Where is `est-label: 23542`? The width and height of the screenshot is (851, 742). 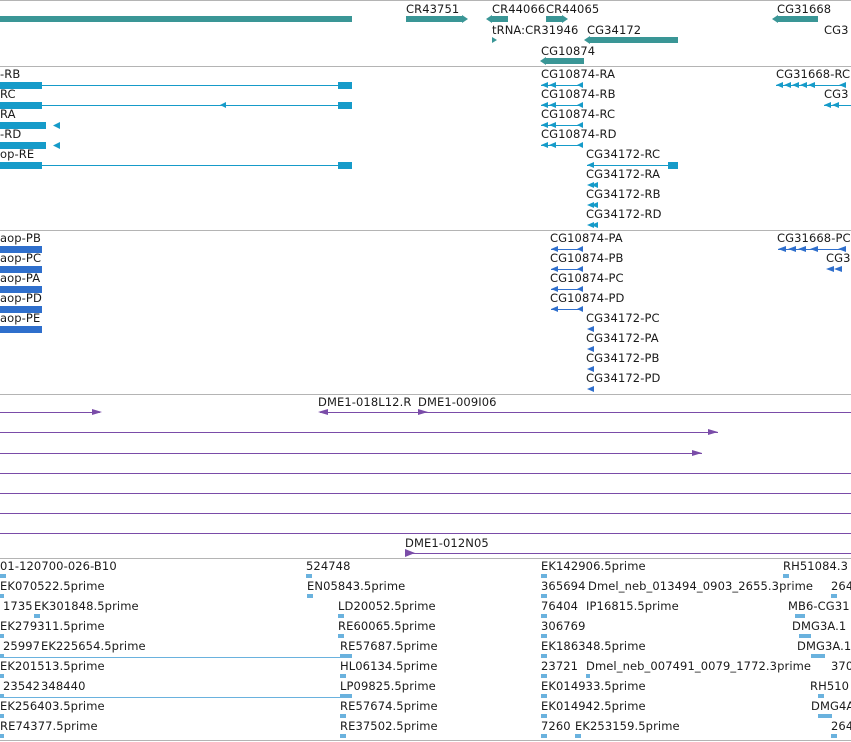
est-label: 23542 is located at coordinates (22, 686).